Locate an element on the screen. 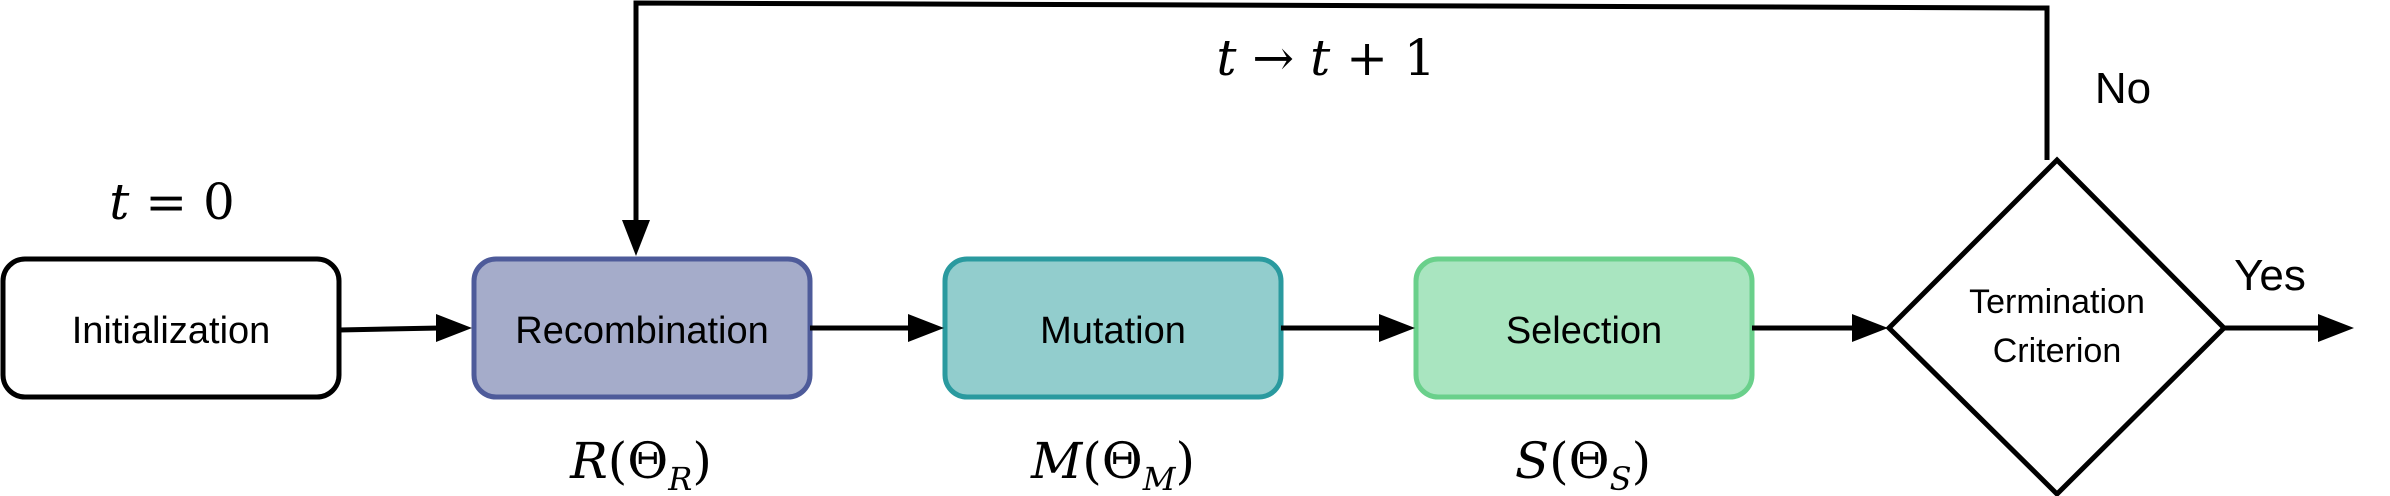 The image size is (2390, 496). mutation-node: Mutation is located at coordinates (1113, 328).